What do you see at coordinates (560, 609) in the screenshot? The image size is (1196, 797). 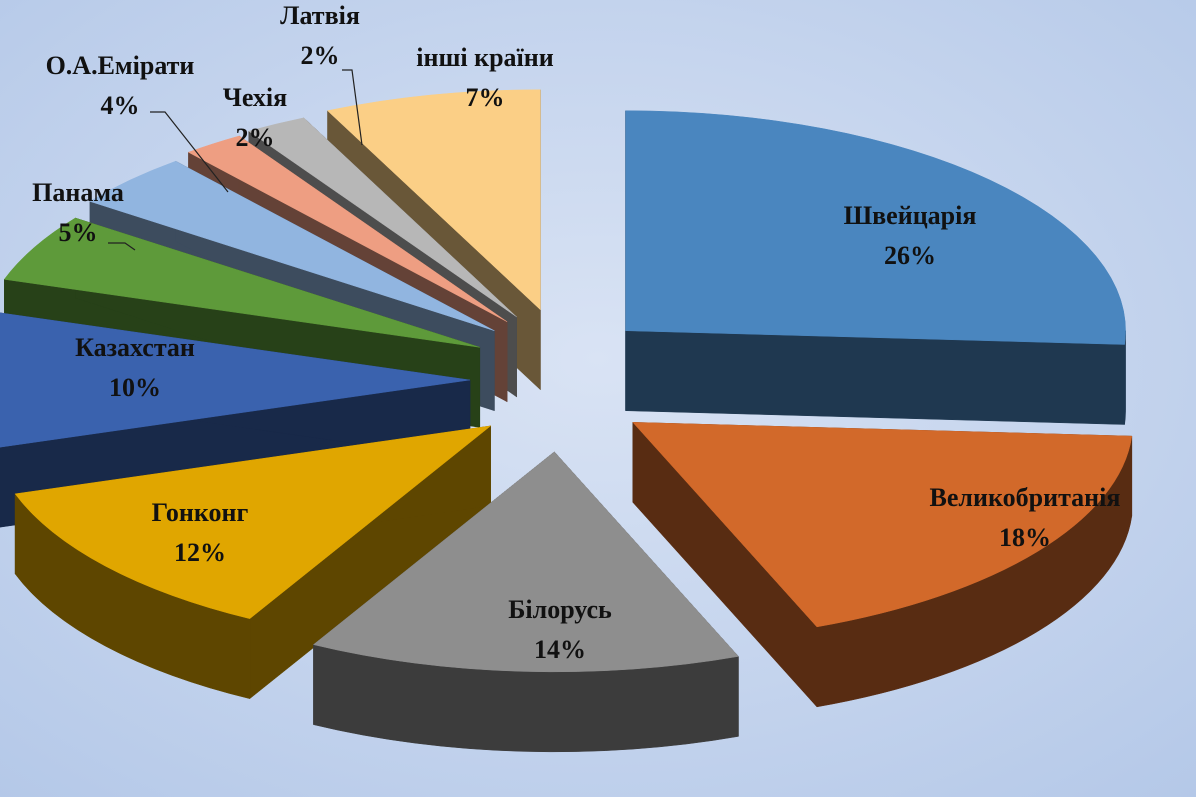 I see `slice-label: Білорусь` at bounding box center [560, 609].